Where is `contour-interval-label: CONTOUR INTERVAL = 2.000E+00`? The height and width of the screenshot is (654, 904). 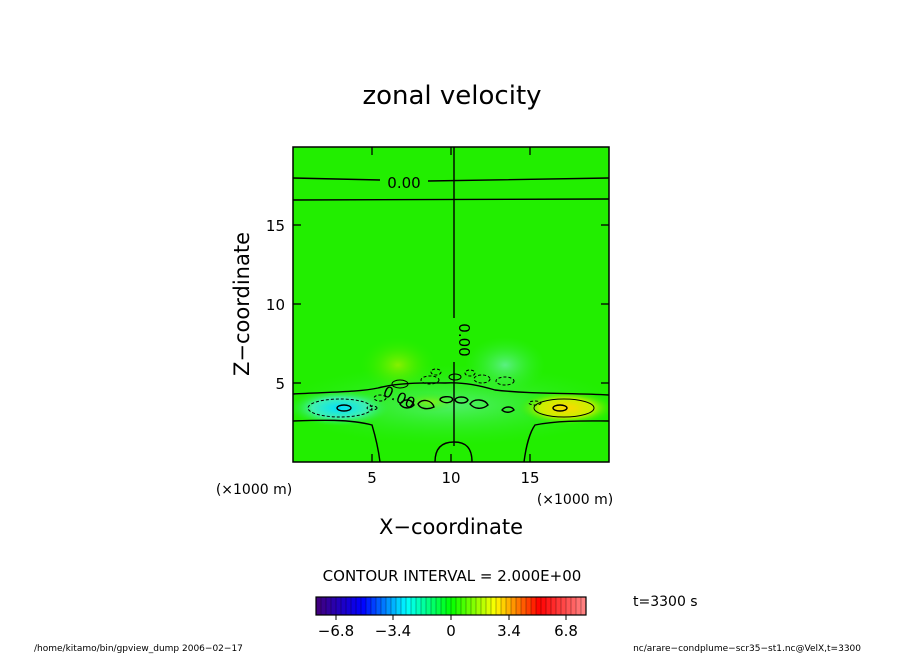
contour-interval-label: CONTOUR INTERVAL = 2.000E+00 is located at coordinates (452, 576).